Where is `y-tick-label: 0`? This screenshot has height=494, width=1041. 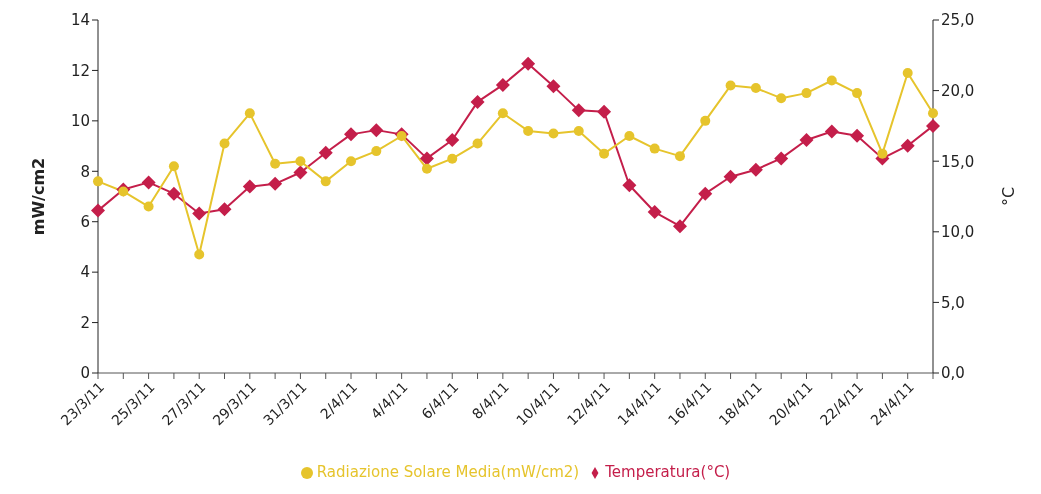 y-tick-label: 0 is located at coordinates (85, 373).